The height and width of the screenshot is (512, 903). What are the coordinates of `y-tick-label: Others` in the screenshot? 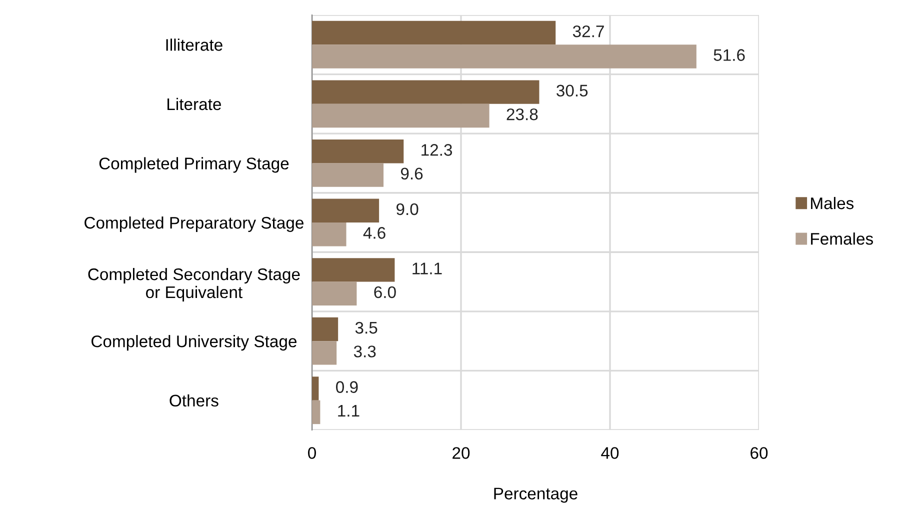 It's located at (194, 400).